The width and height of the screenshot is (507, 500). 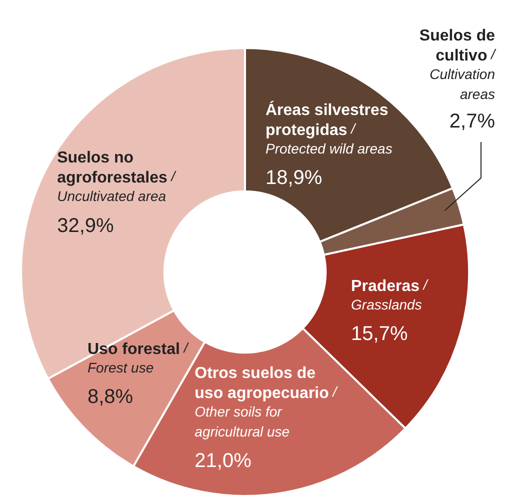 I want to click on category-label: Suelos no agroforestales / Uncultivated area, so click(x=116, y=177).